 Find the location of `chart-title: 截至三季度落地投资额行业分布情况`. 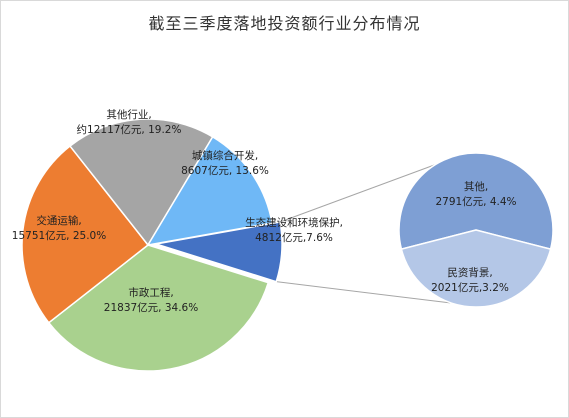

chart-title: 截至三季度落地投资额行业分布情况 is located at coordinates (284, 23).